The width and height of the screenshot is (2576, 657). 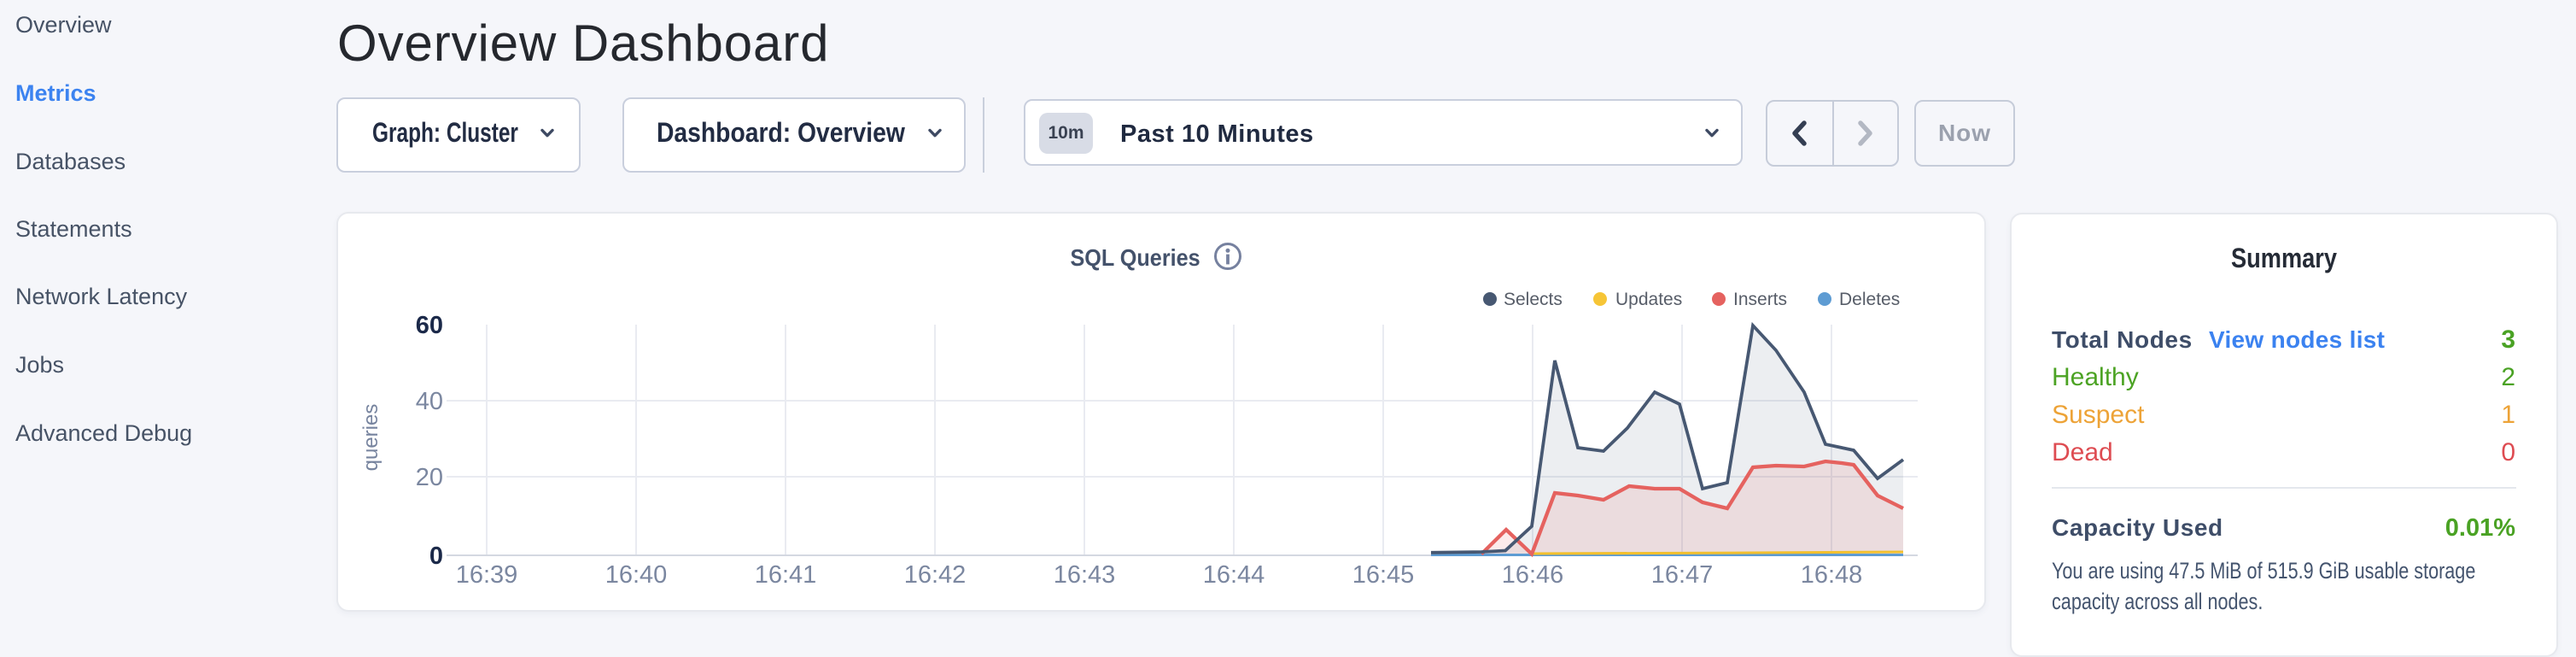 What do you see at coordinates (1383, 575) in the screenshot?
I see `svg-text: 16:45` at bounding box center [1383, 575].